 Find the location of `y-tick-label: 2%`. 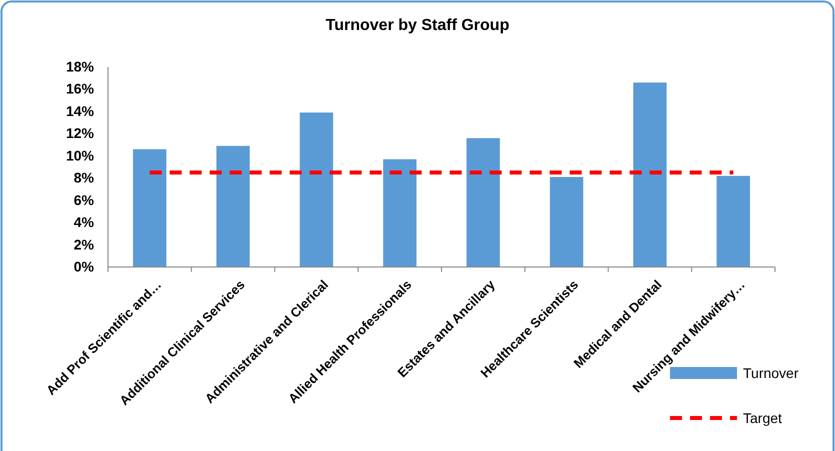

y-tick-label: 2% is located at coordinates (84, 244).